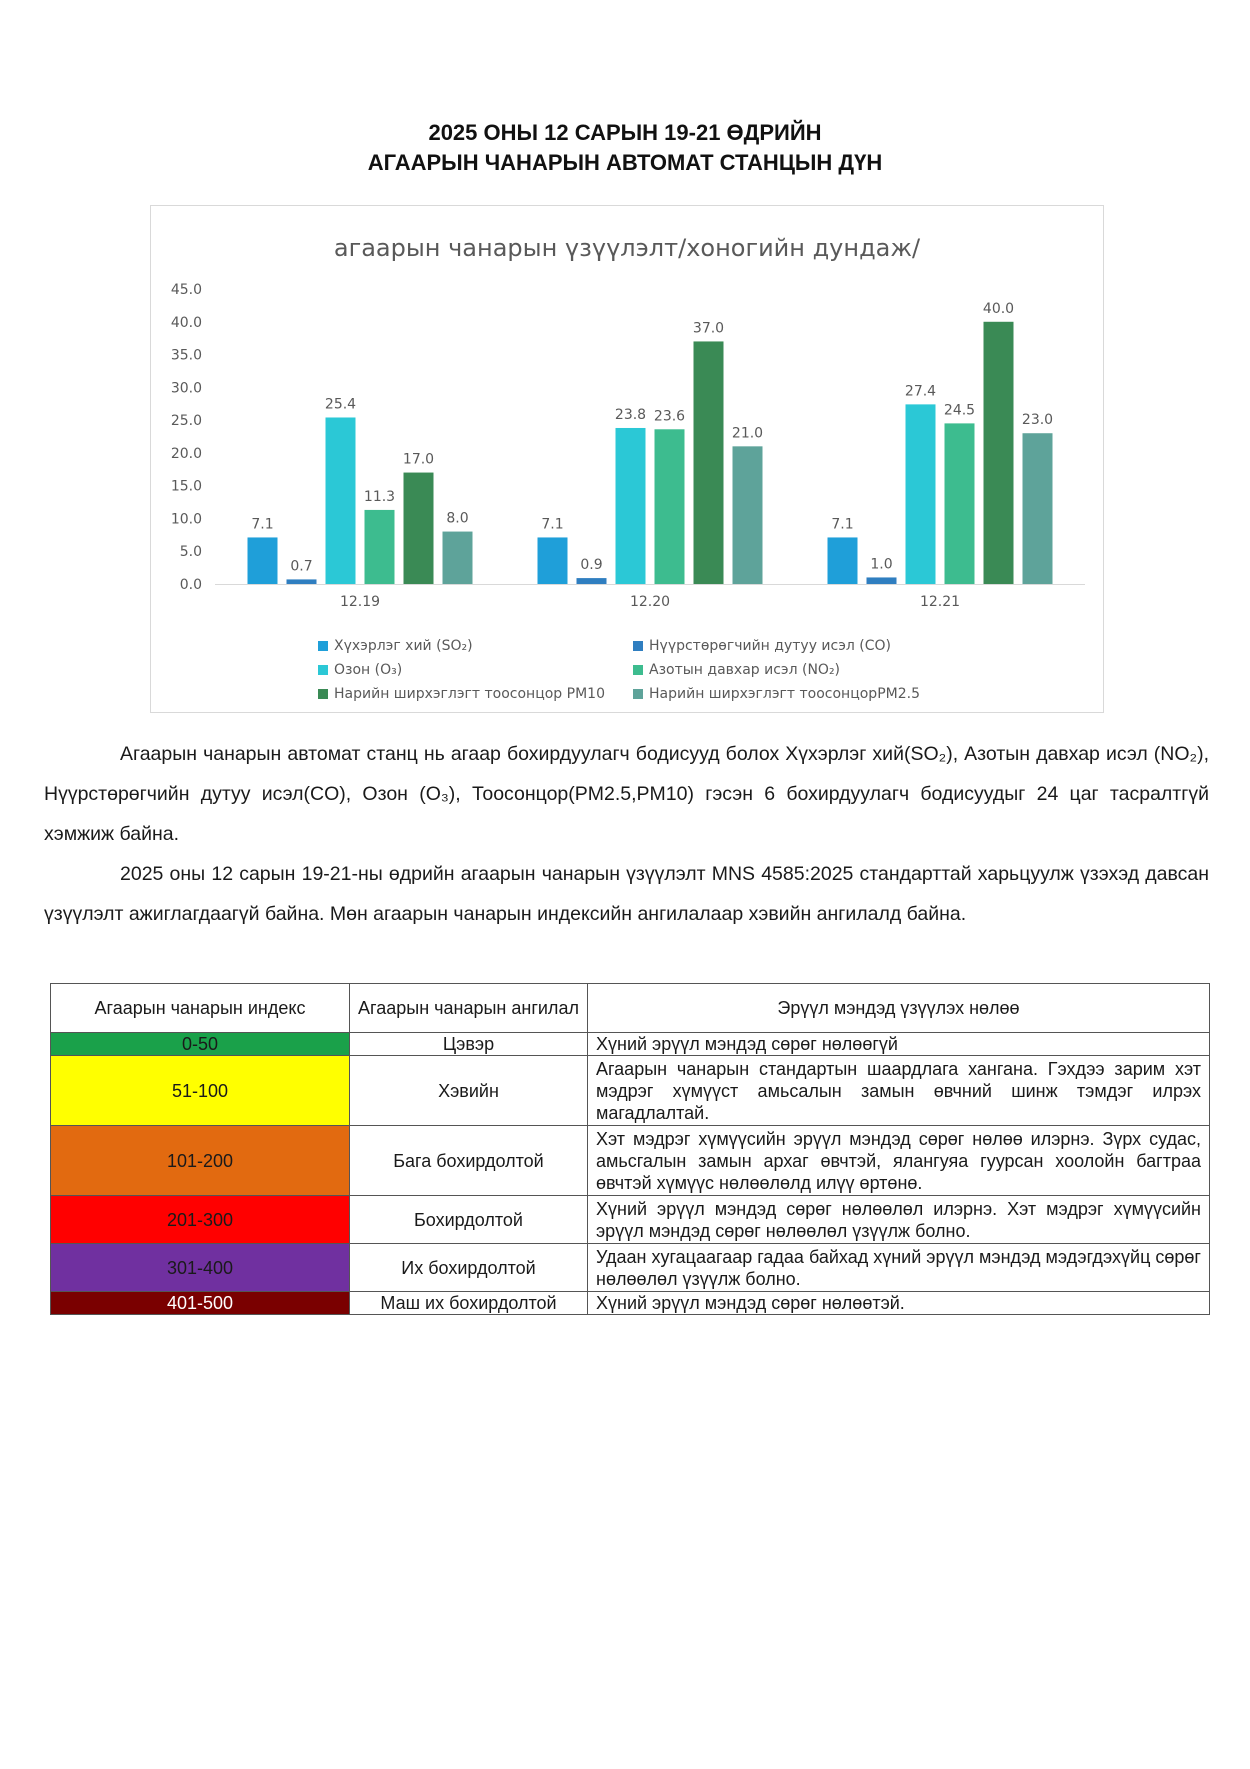 The image size is (1250, 1769). Describe the element at coordinates (186, 421) in the screenshot. I see `y-tick-label: 25.0` at that location.